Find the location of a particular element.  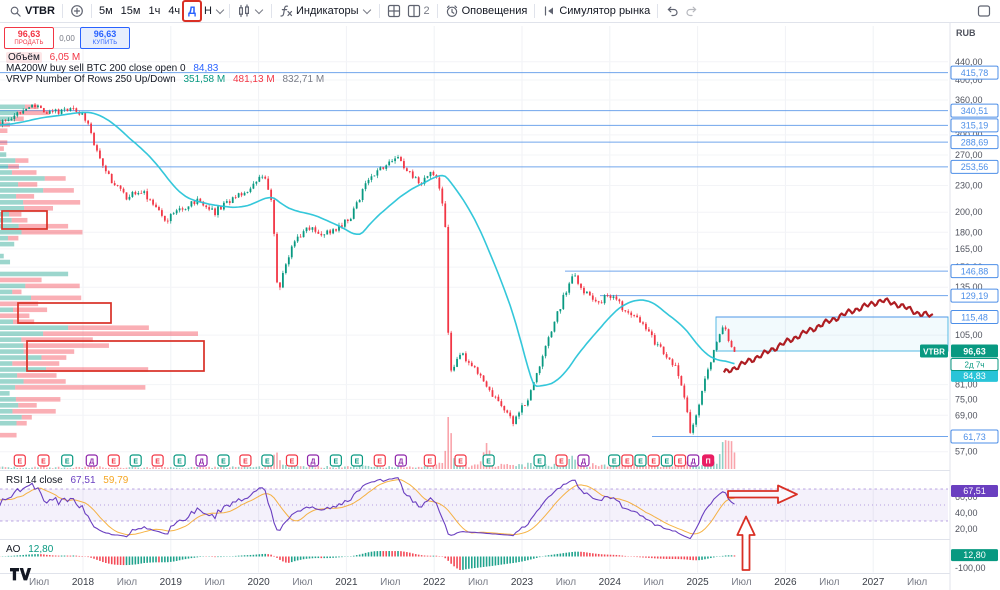

rsi-value: 67,51 is located at coordinates (83, 480).